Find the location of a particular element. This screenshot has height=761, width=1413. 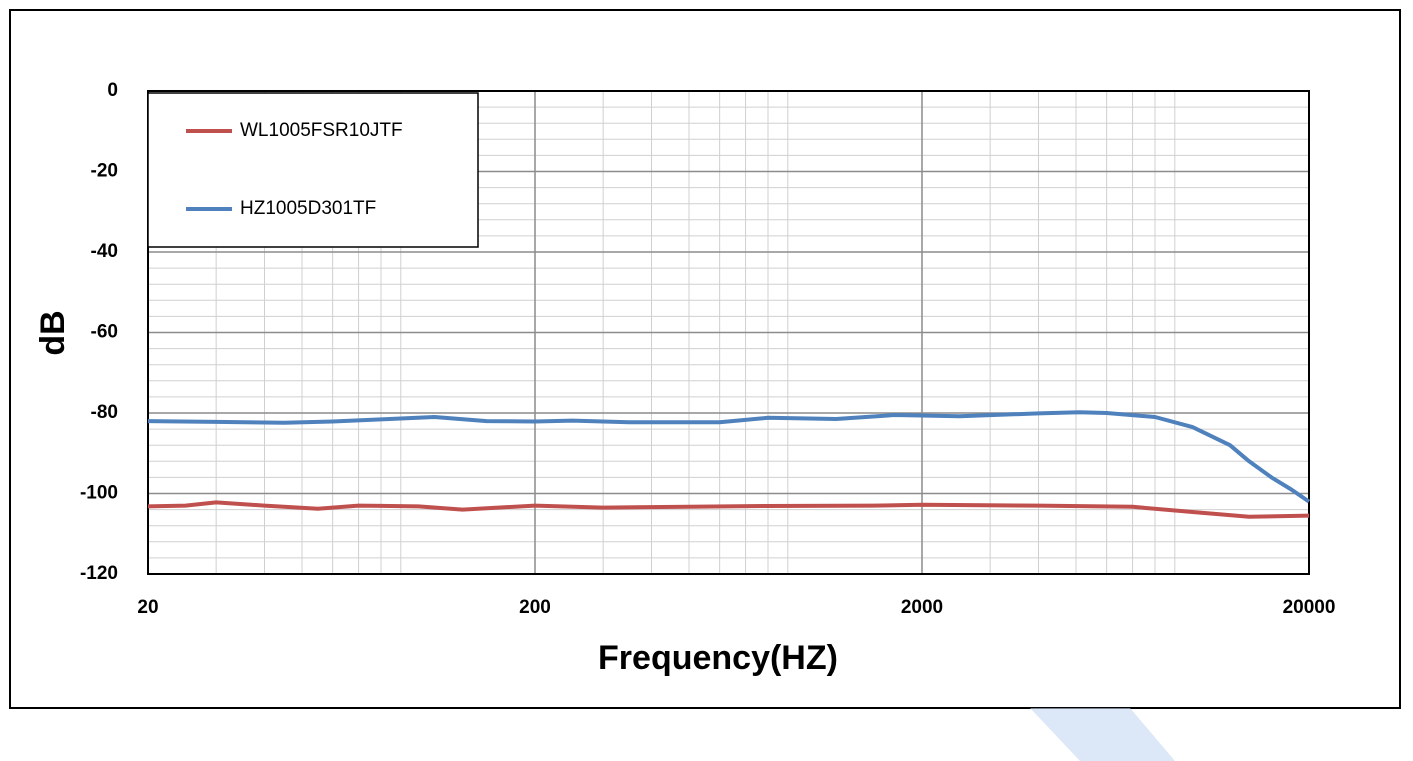

legend-label: WL1005FSR10JTF is located at coordinates (321, 130).